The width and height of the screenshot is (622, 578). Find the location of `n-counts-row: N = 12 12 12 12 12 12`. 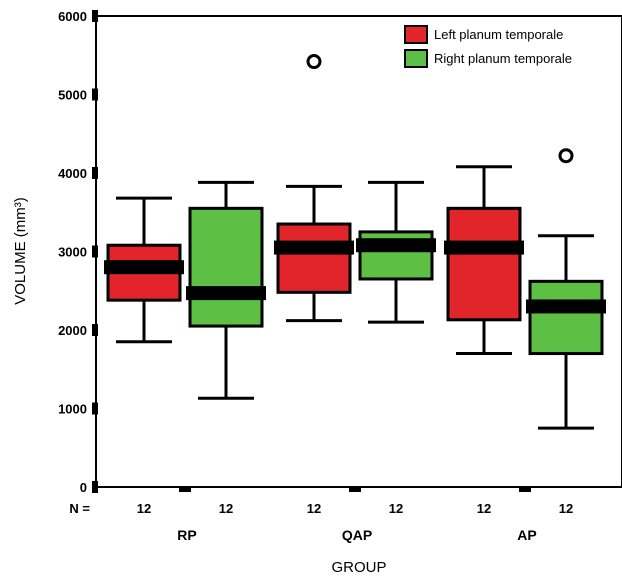

n-counts-row: N = 12 12 12 12 12 12 is located at coordinates (321, 508).